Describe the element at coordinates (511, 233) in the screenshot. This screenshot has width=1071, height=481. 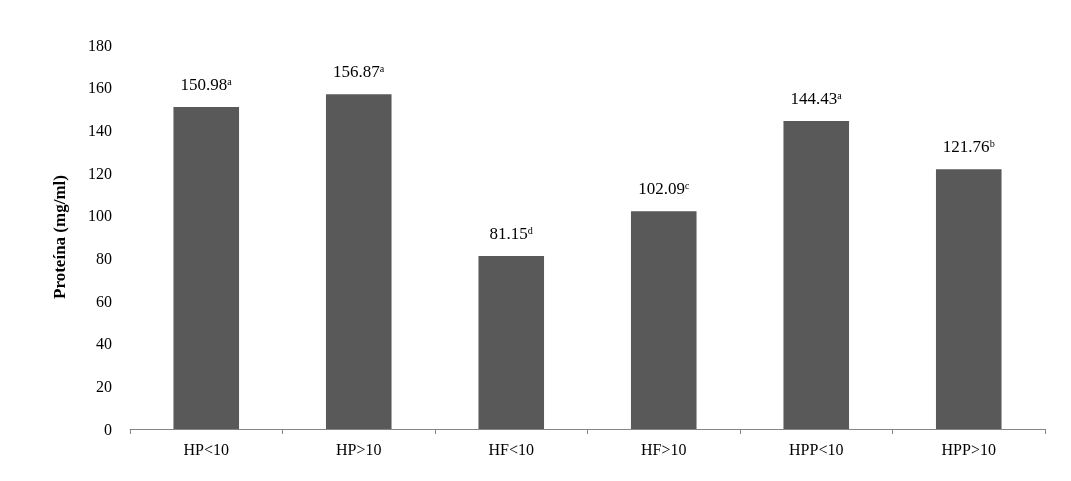
I see `data-label: 81.15ᵈ` at that location.